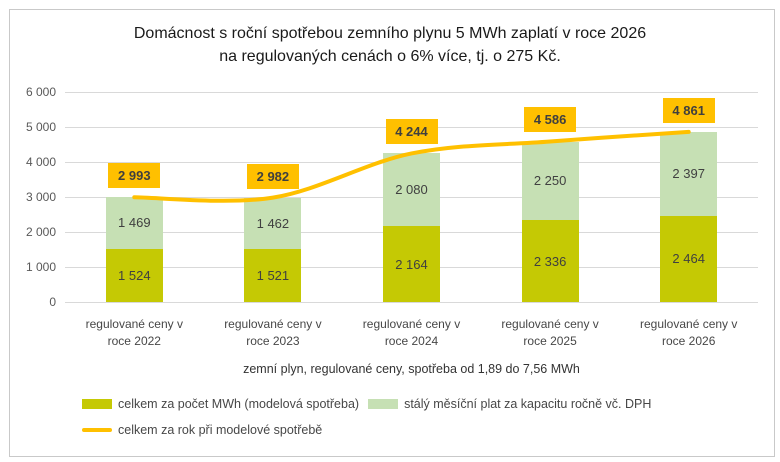  I want to click on bar-value-label: 2 397, so click(688, 174).